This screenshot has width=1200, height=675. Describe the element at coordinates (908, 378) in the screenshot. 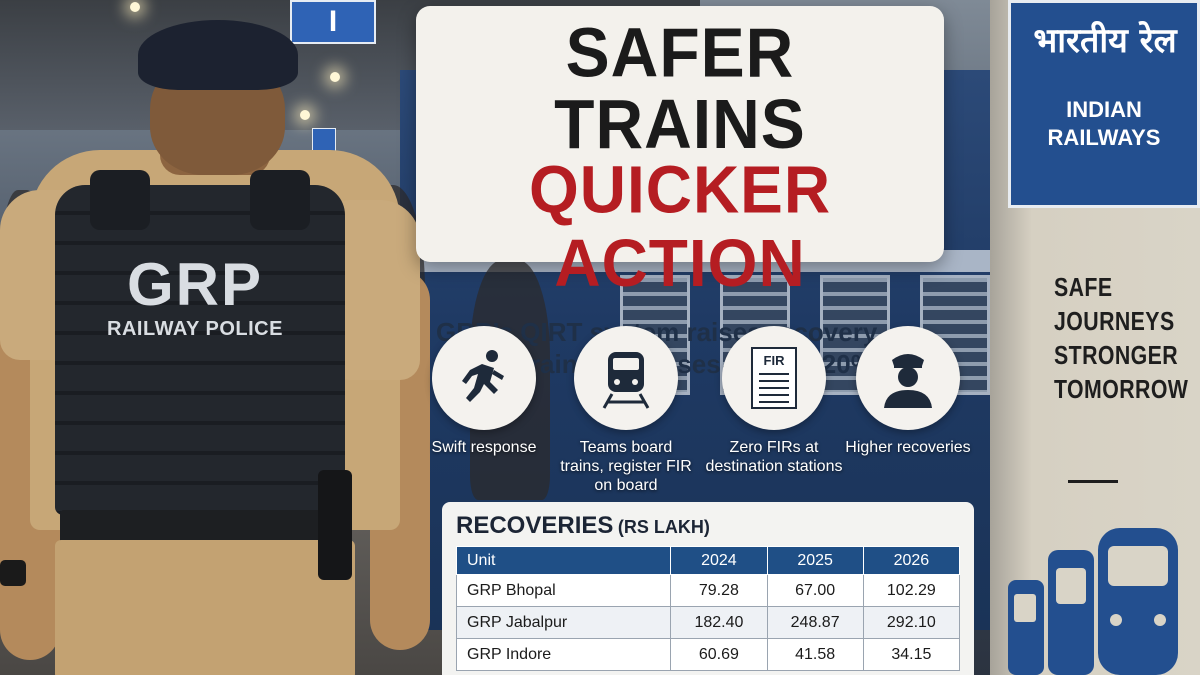

I see `police-officer-icon` at that location.